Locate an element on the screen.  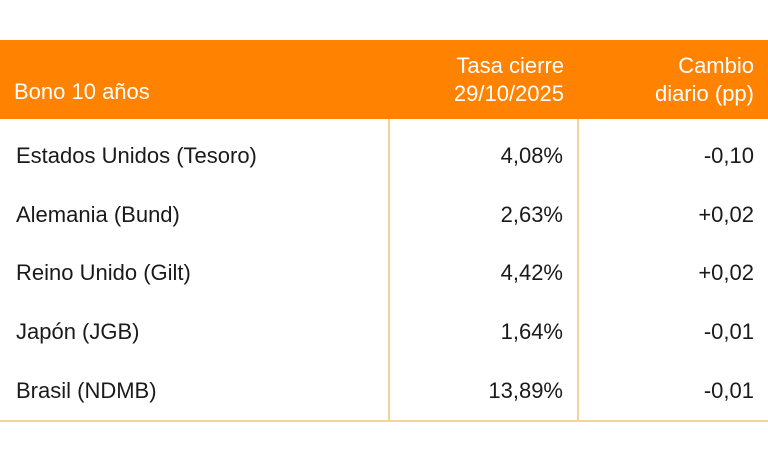
header-change-line2: diario (pp) is located at coordinates (704, 93).